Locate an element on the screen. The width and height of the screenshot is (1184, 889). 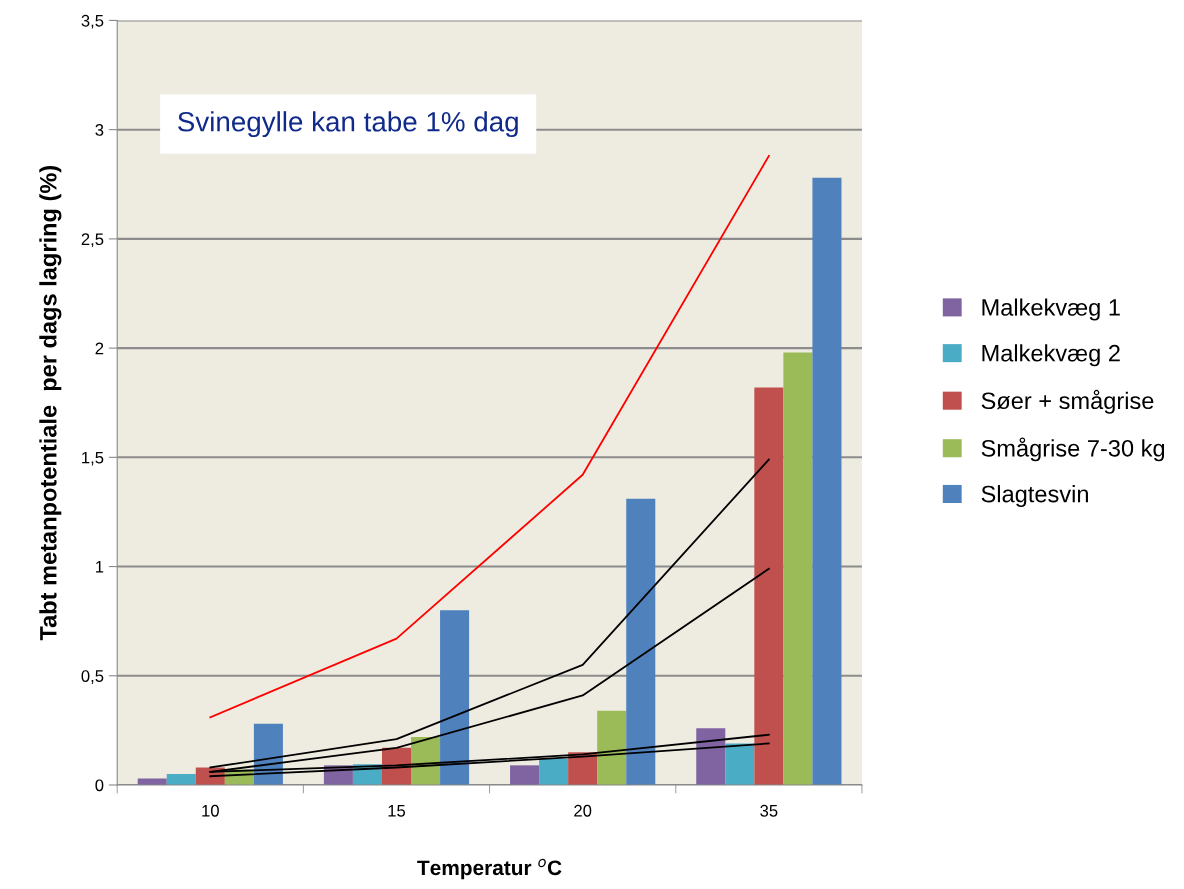
x-axis-title: Temperatur $^{o}$C is located at coordinates (489, 869).